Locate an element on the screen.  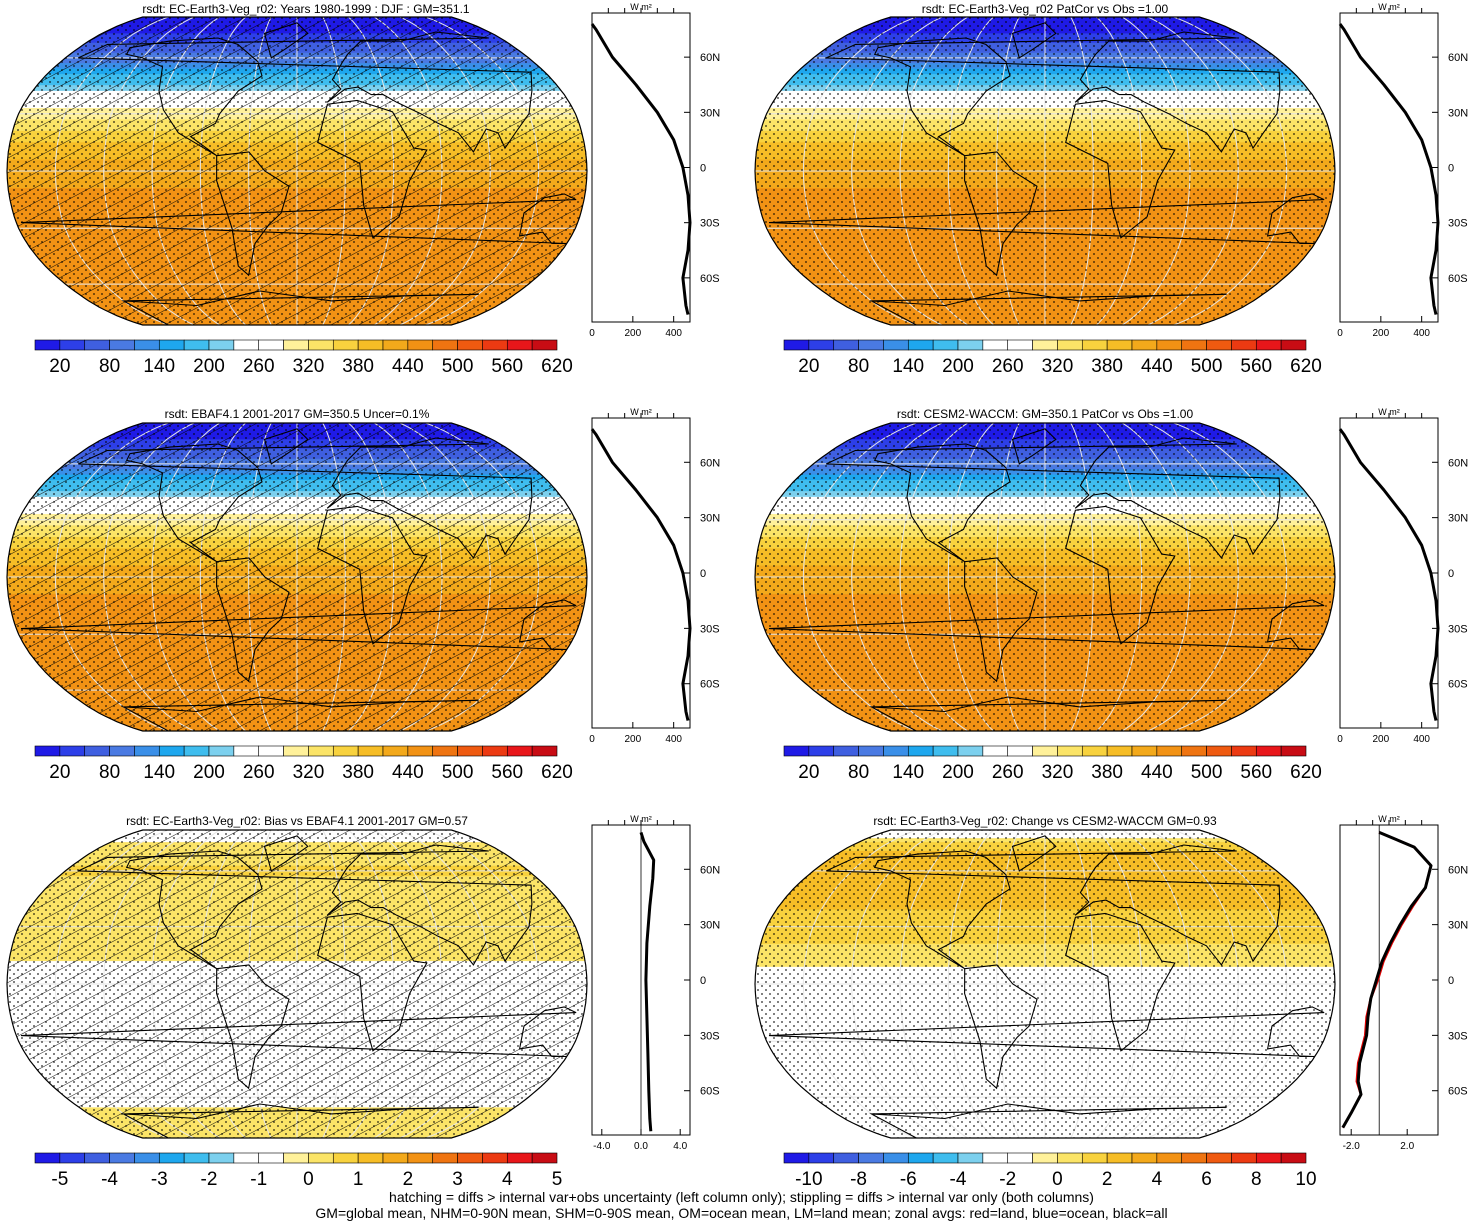
stippling is located at coordinates (1045, 577).